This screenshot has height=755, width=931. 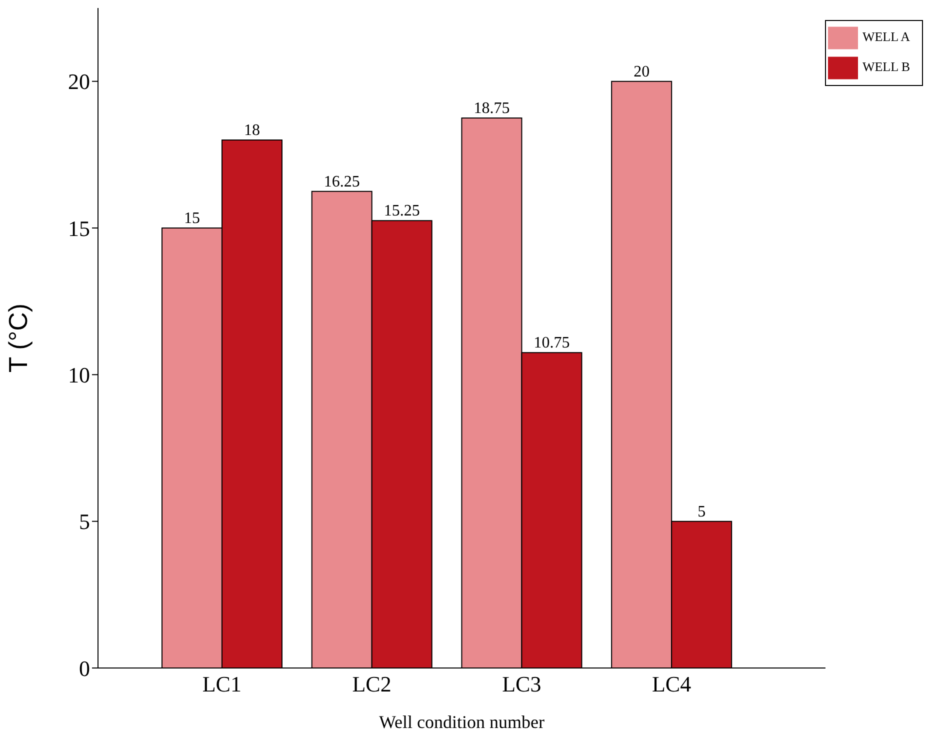 What do you see at coordinates (342, 181) in the screenshot?
I see `data-label: 16.25` at bounding box center [342, 181].